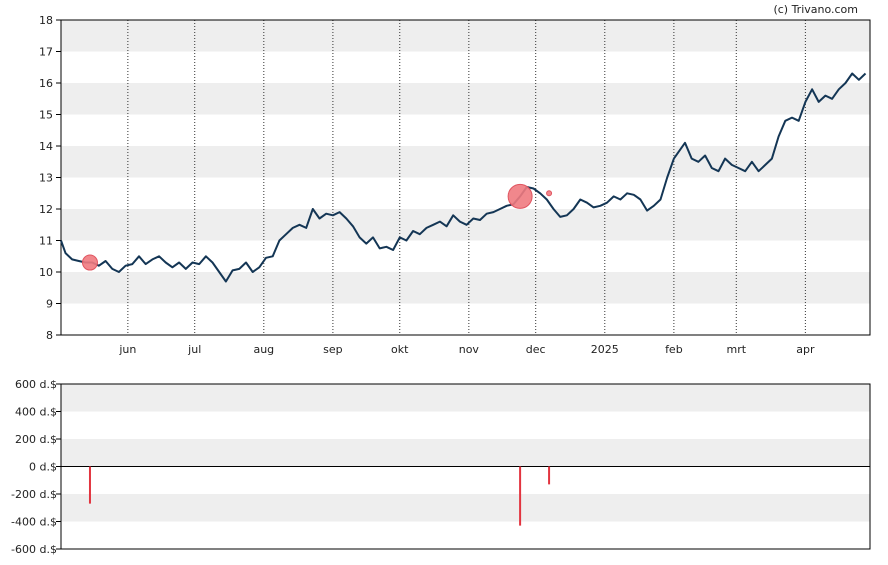  Describe the element at coordinates (34, 522) in the screenshot. I see `y-tick-label: -400 d.$` at that location.